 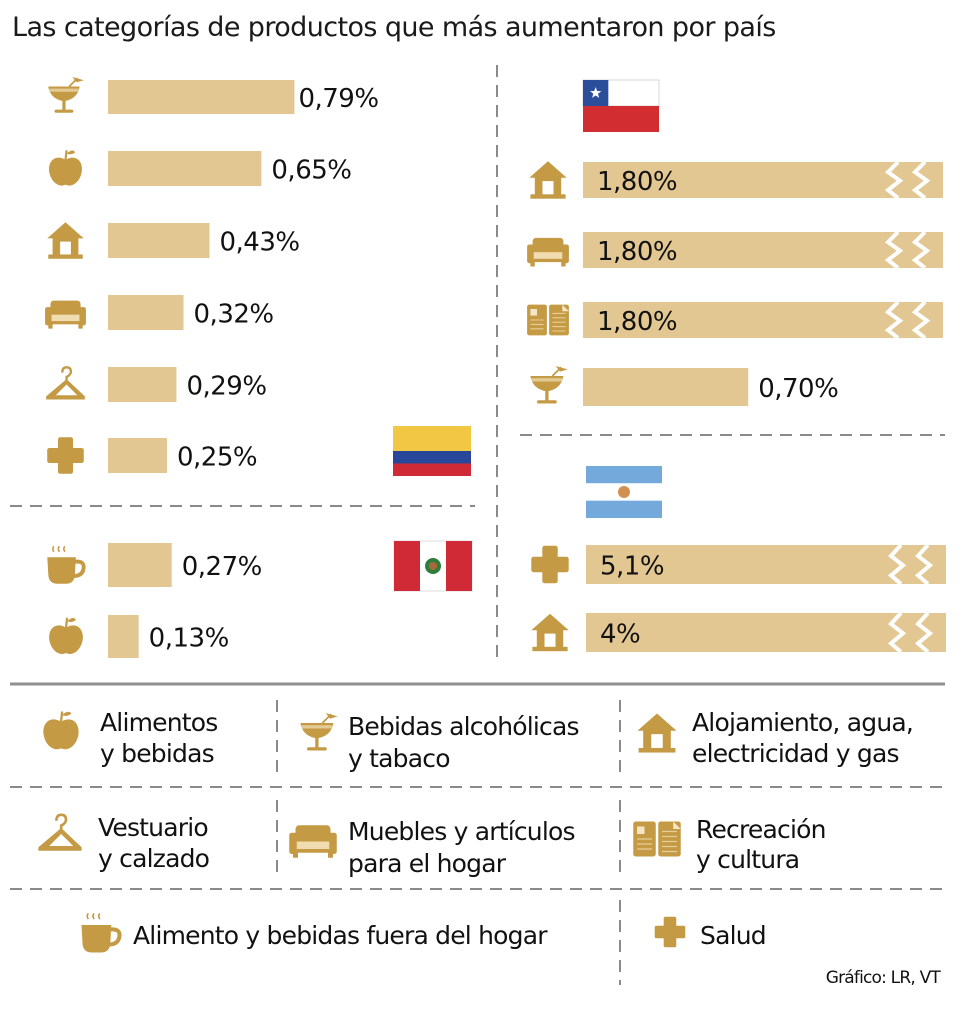 I want to click on series-colombia: 0,79% 0,65% 0,43% 0,32% 0,29% 0,25%, so click(x=211, y=275).